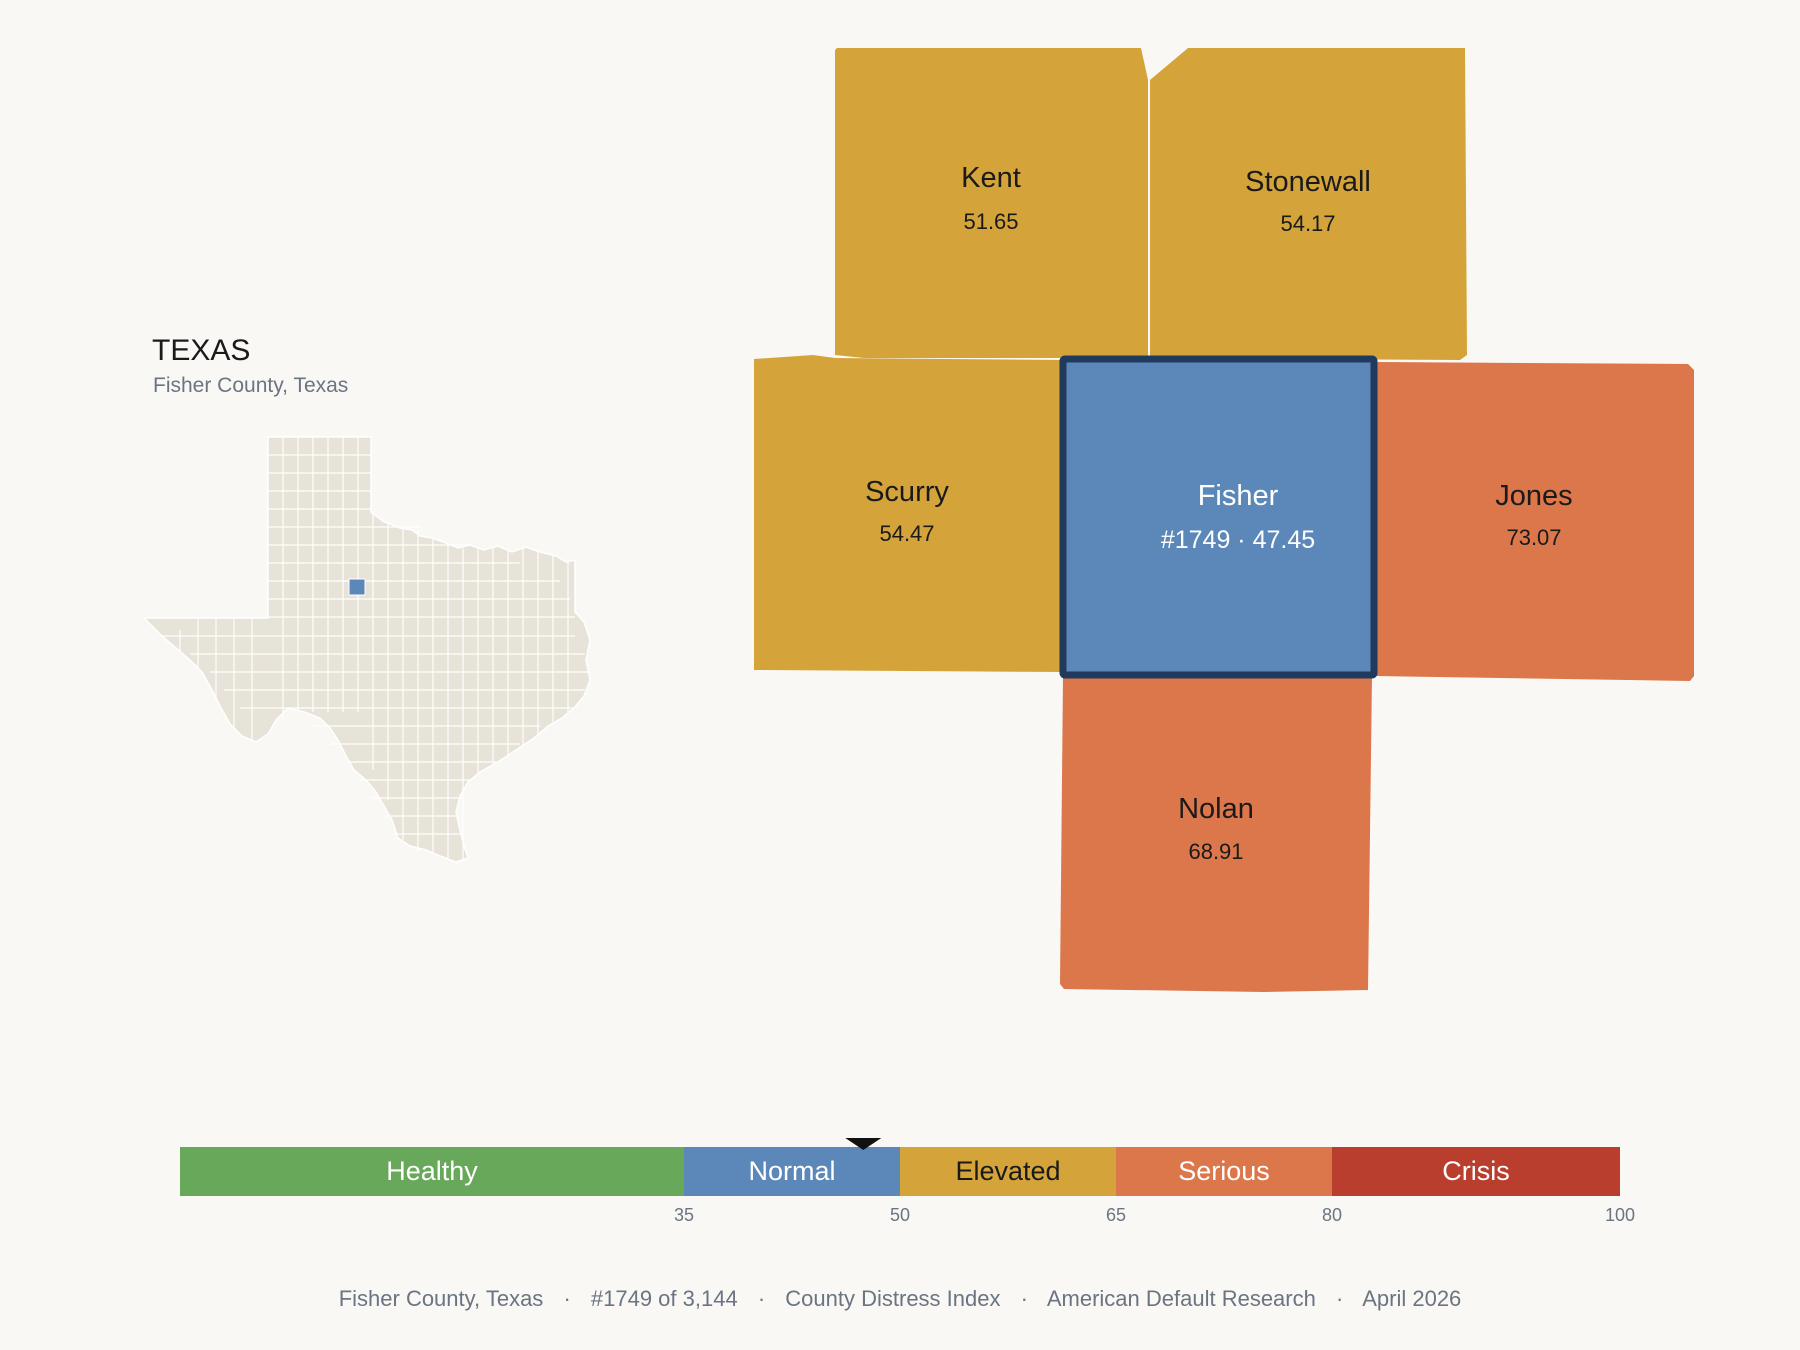  I want to click on county-kent: Kent 51.65, so click(991, 203).